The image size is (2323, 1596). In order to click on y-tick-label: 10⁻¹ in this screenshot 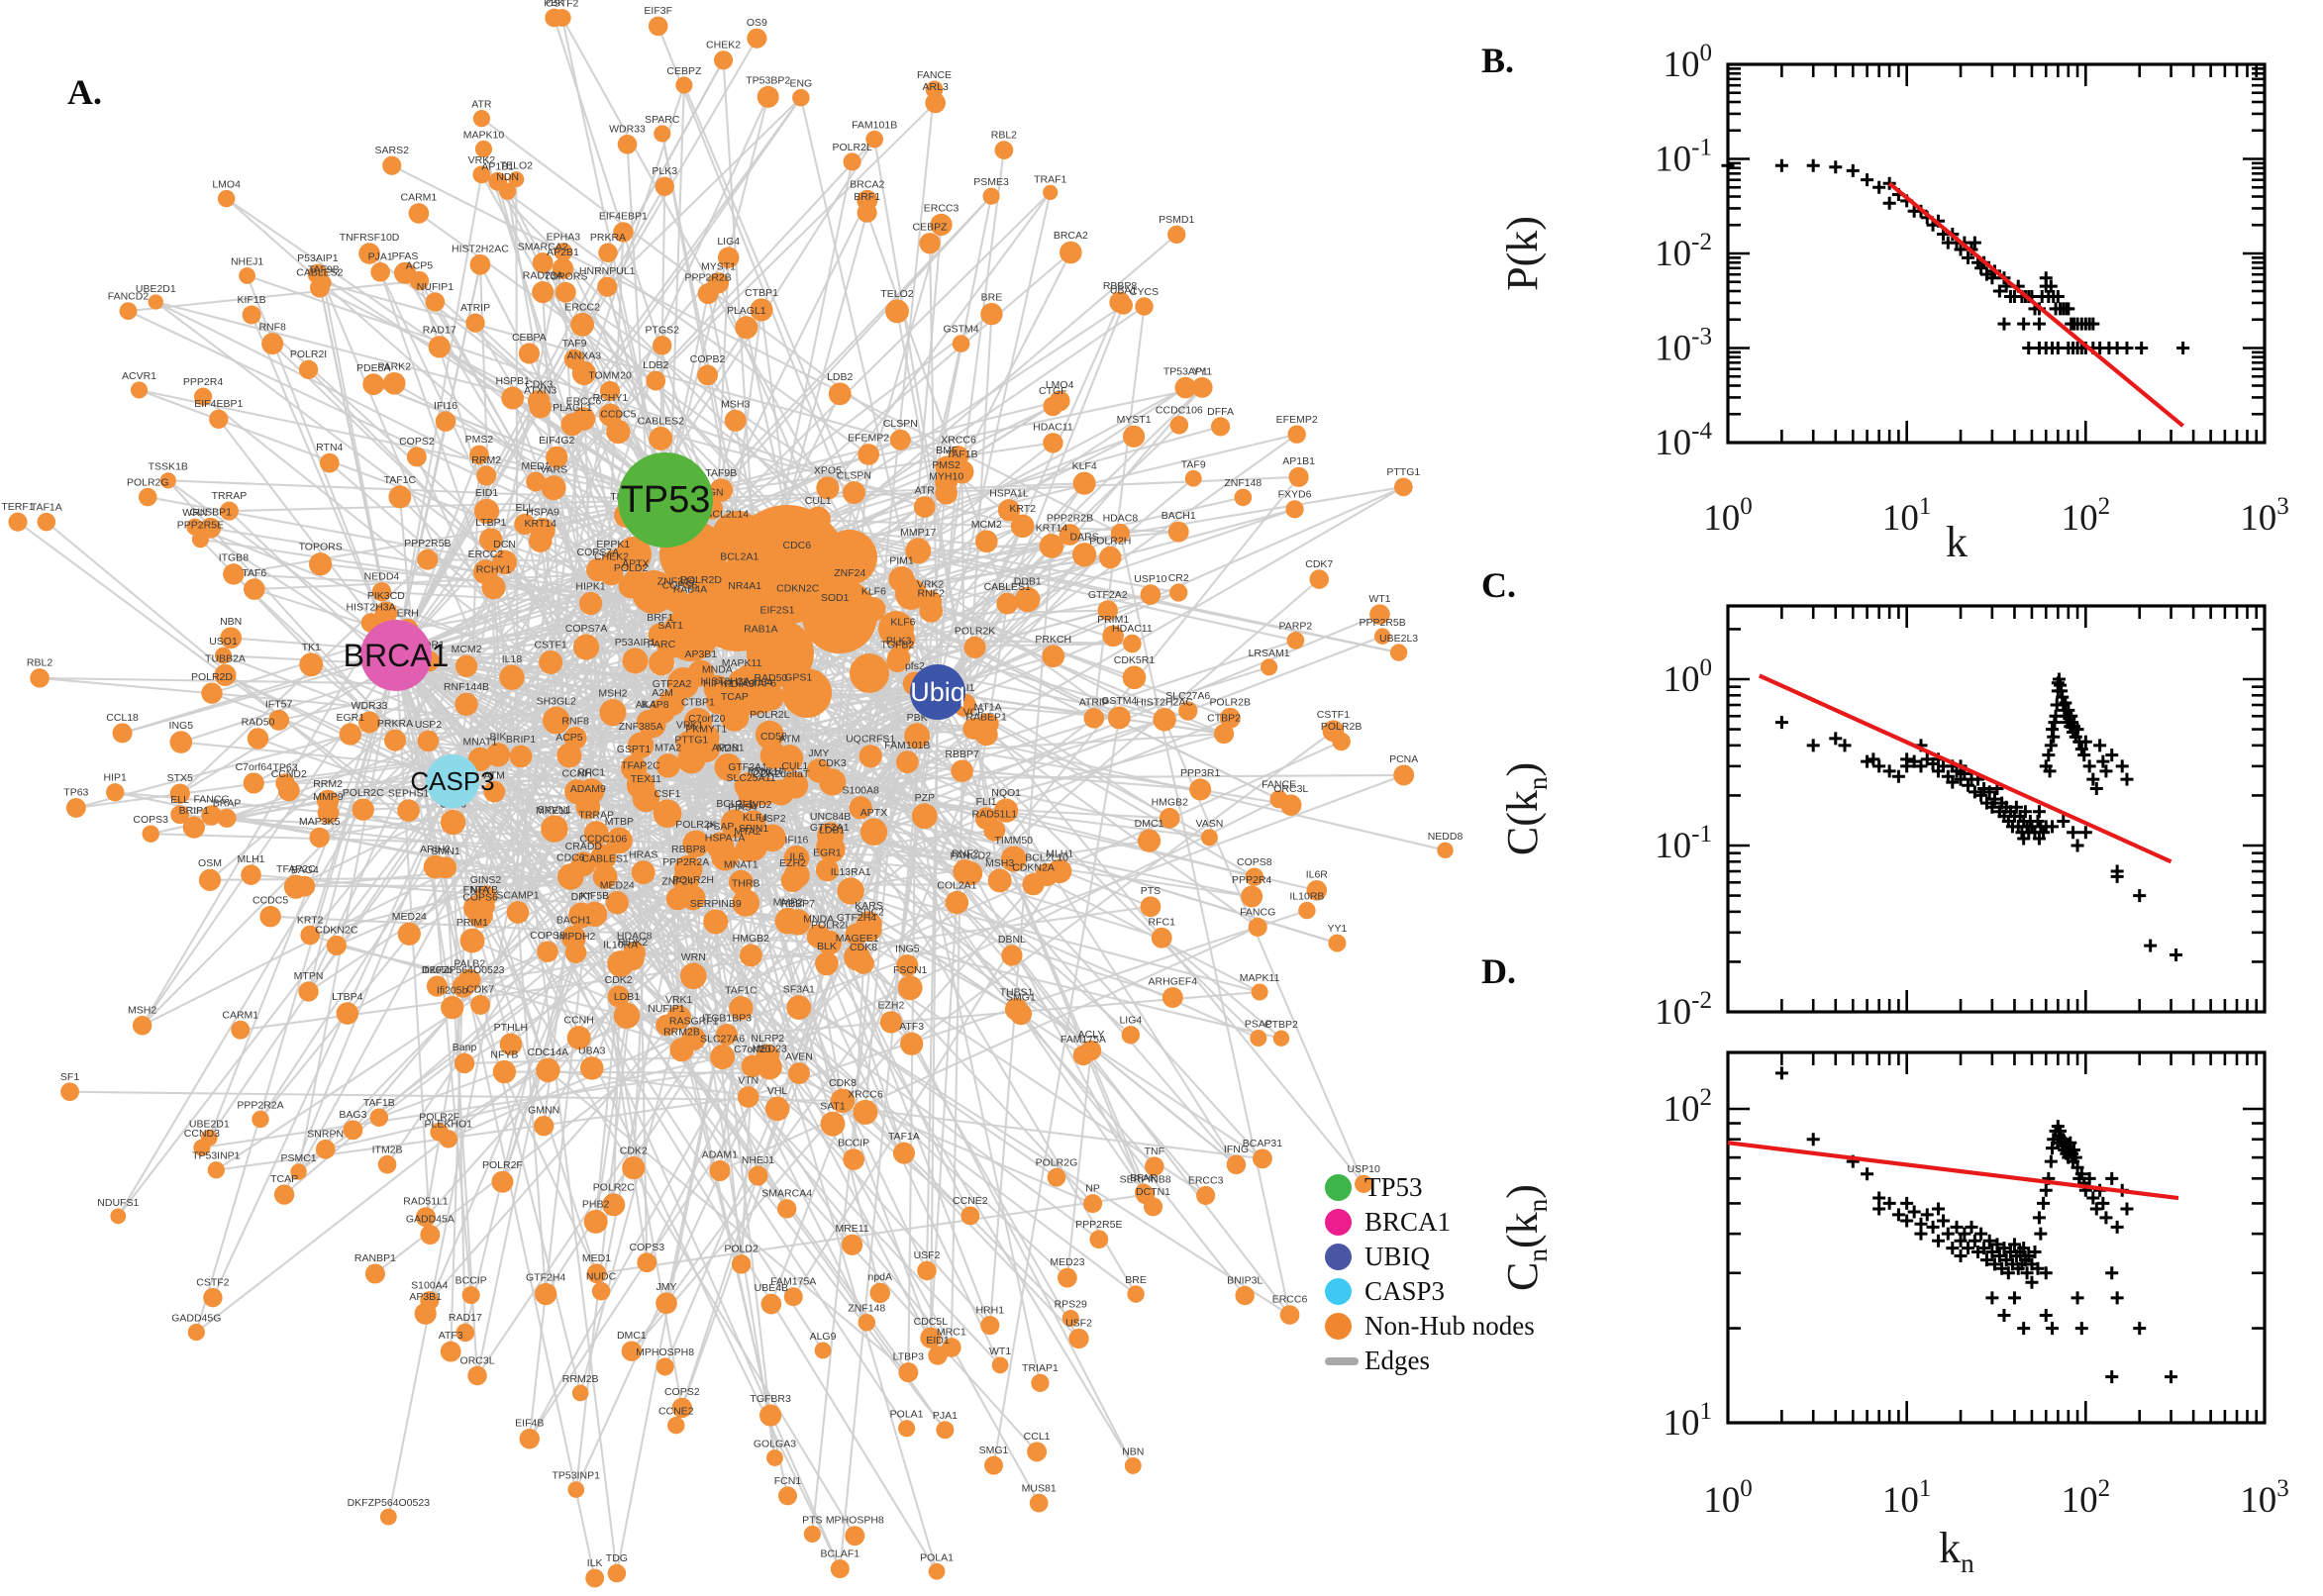, I will do `click(1683, 157)`.